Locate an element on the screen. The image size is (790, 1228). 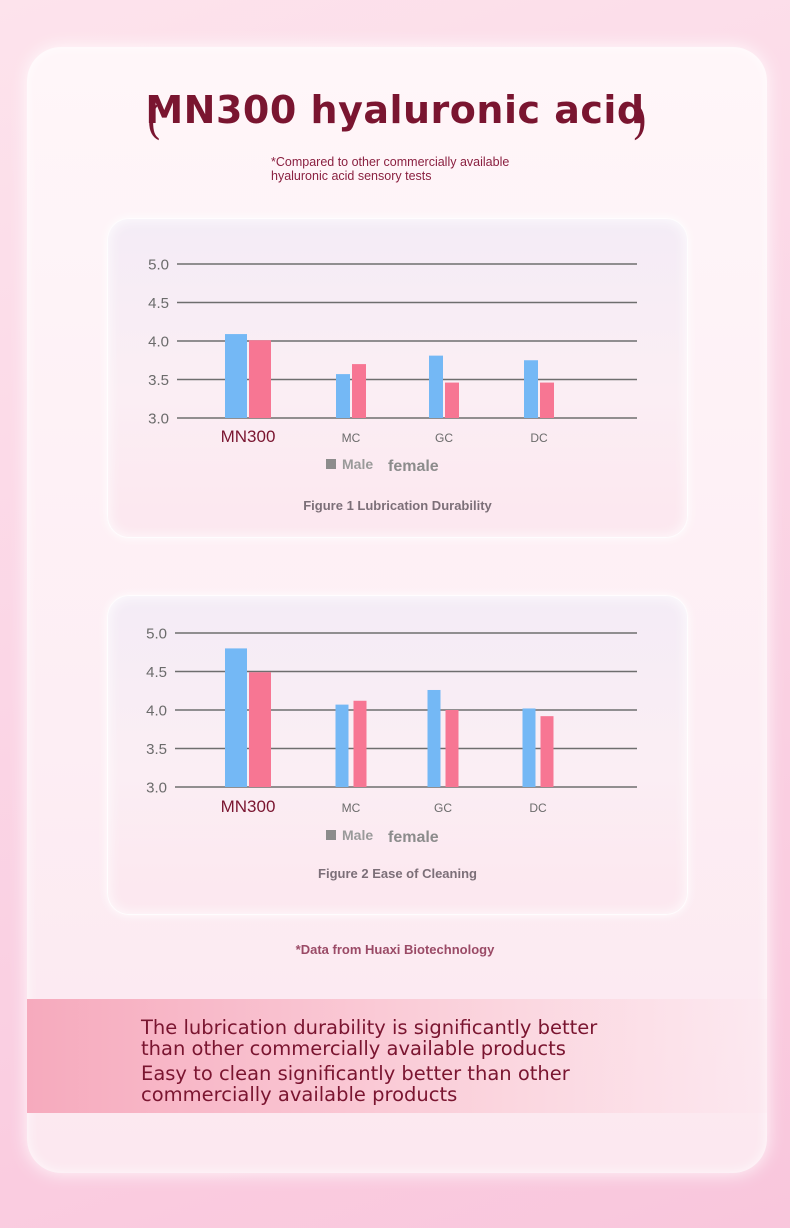
chart-ease-of-cleaning: 5.0 4.5 4.0 3.5 3.0 MN300 MC GC DC Male female is located at coordinates (391, 736).